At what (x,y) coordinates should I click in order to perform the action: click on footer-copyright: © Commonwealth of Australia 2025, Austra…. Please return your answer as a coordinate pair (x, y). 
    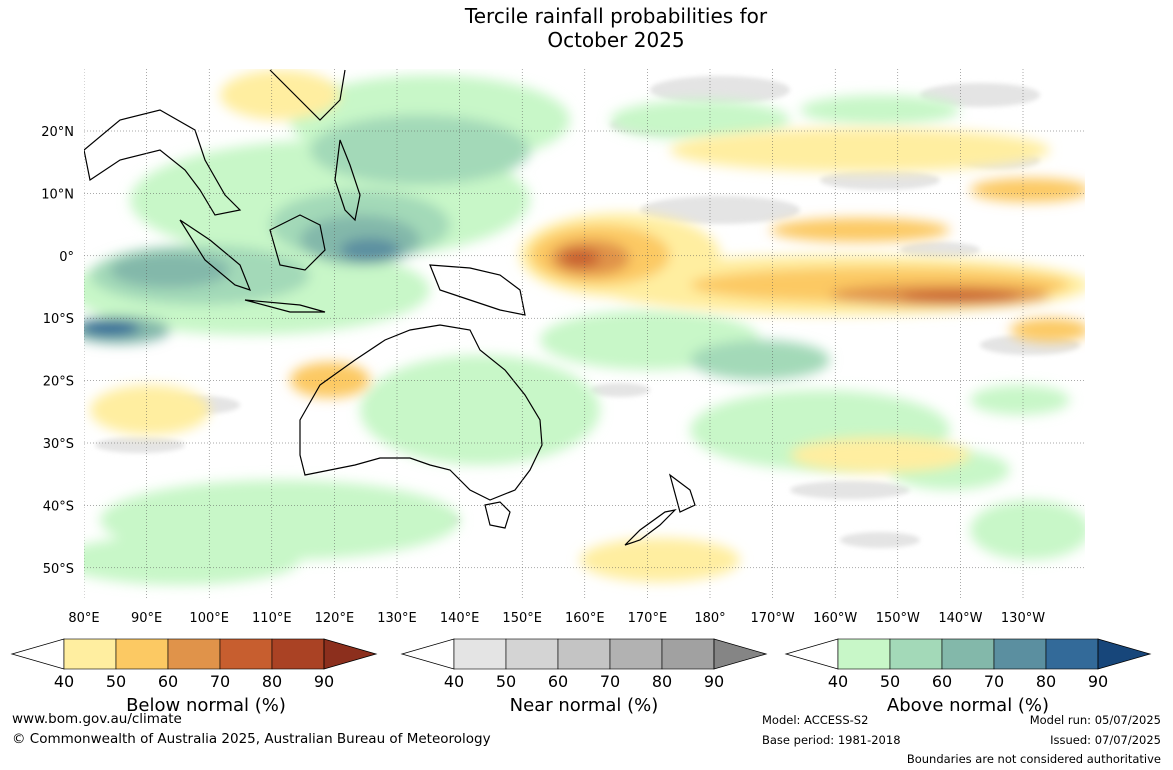
    Looking at the image, I should click on (251, 739).